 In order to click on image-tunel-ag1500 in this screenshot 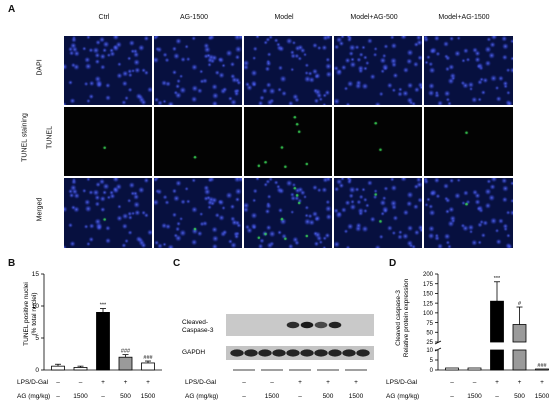, I will do `click(198, 141)`.